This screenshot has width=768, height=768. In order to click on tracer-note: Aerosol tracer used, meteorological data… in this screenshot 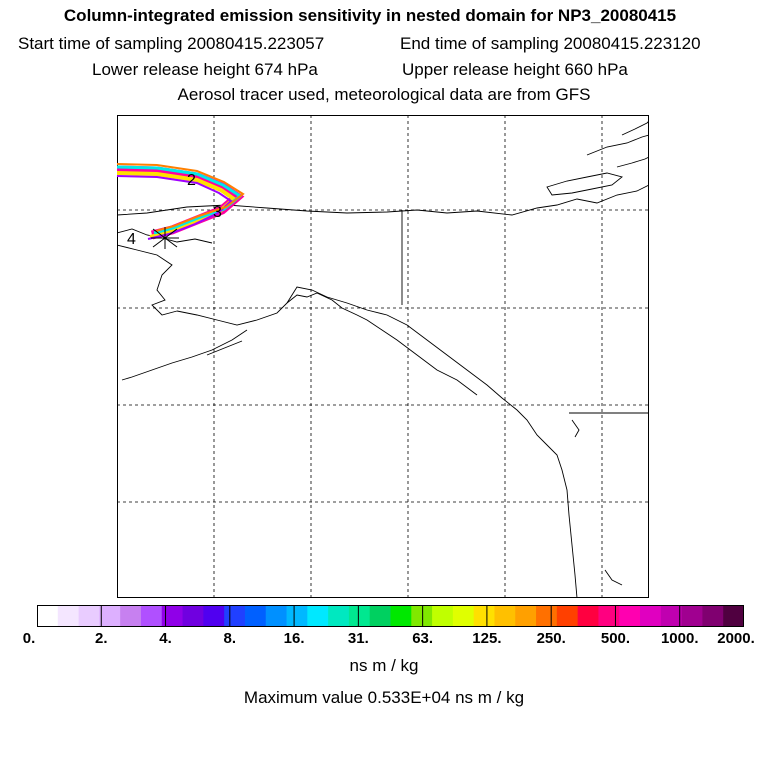, I will do `click(384, 94)`.